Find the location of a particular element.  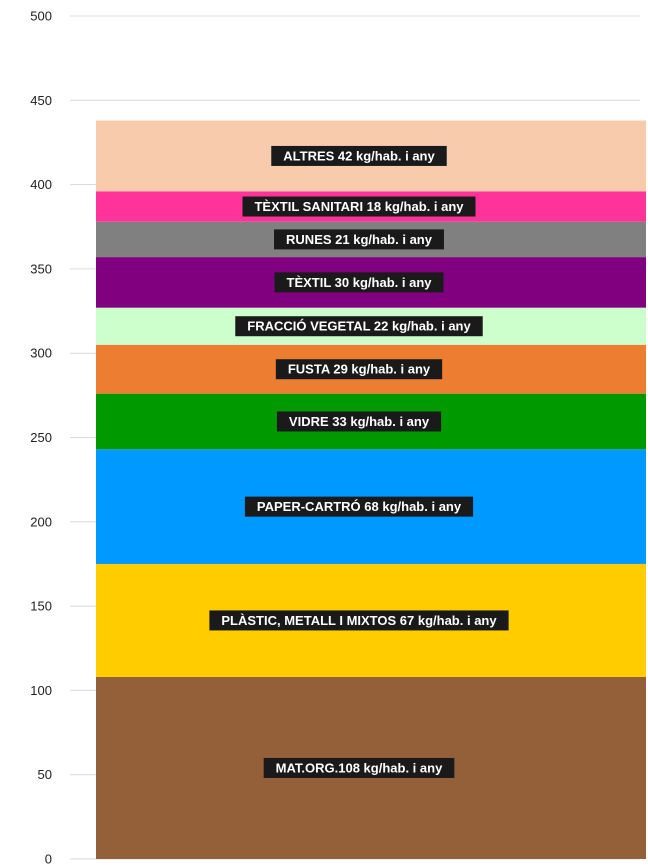

segment-label-text: TÈXTIL SANITARI 18 kg/hab. i any is located at coordinates (359, 206).